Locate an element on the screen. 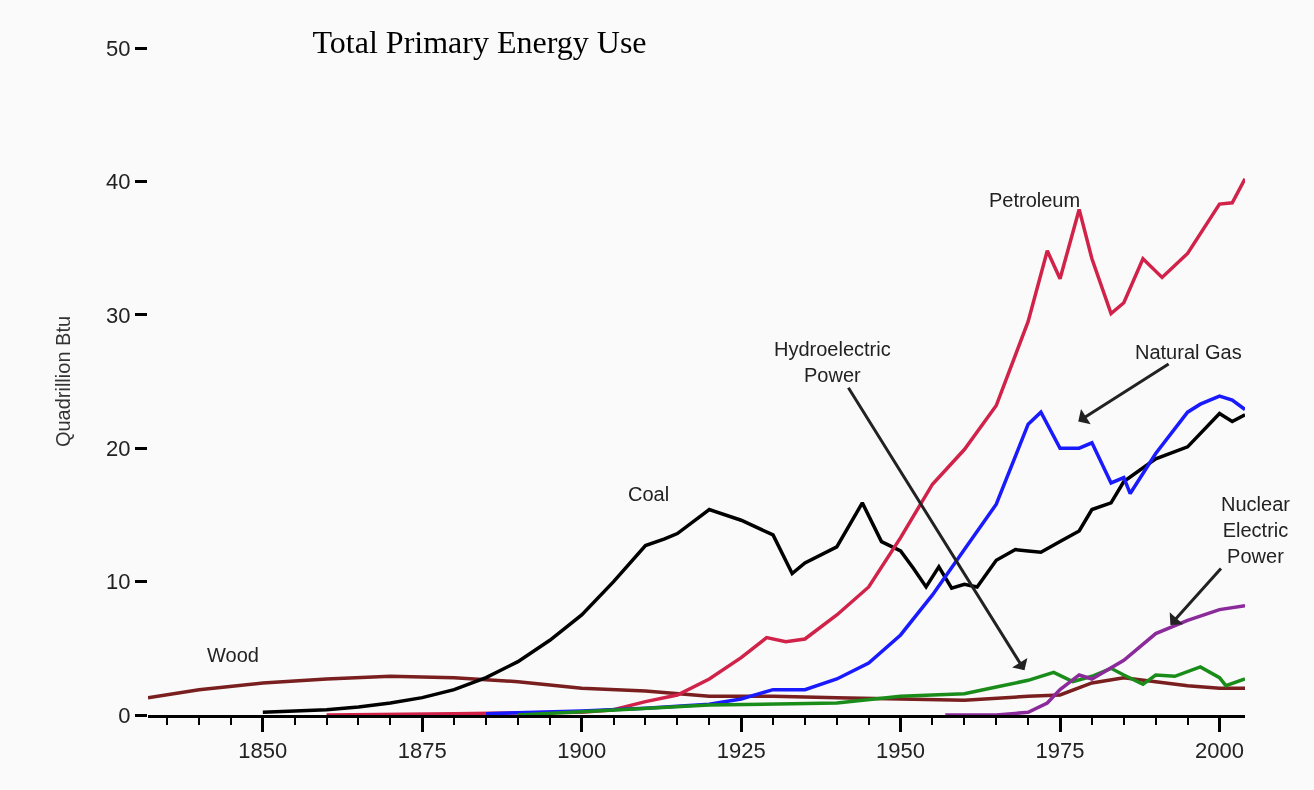  y-tick-label: 40 is located at coordinates (118, 182).